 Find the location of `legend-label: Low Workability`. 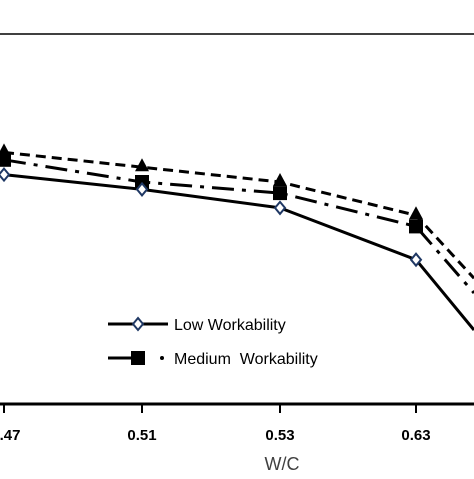

legend-label: Low Workability is located at coordinates (230, 325).